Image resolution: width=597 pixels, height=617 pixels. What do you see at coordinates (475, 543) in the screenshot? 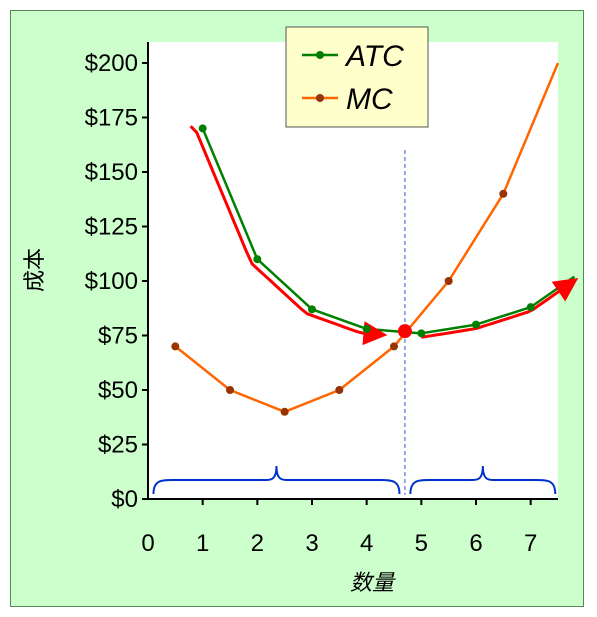
I see `x-tick-label-6: 6` at bounding box center [475, 543].